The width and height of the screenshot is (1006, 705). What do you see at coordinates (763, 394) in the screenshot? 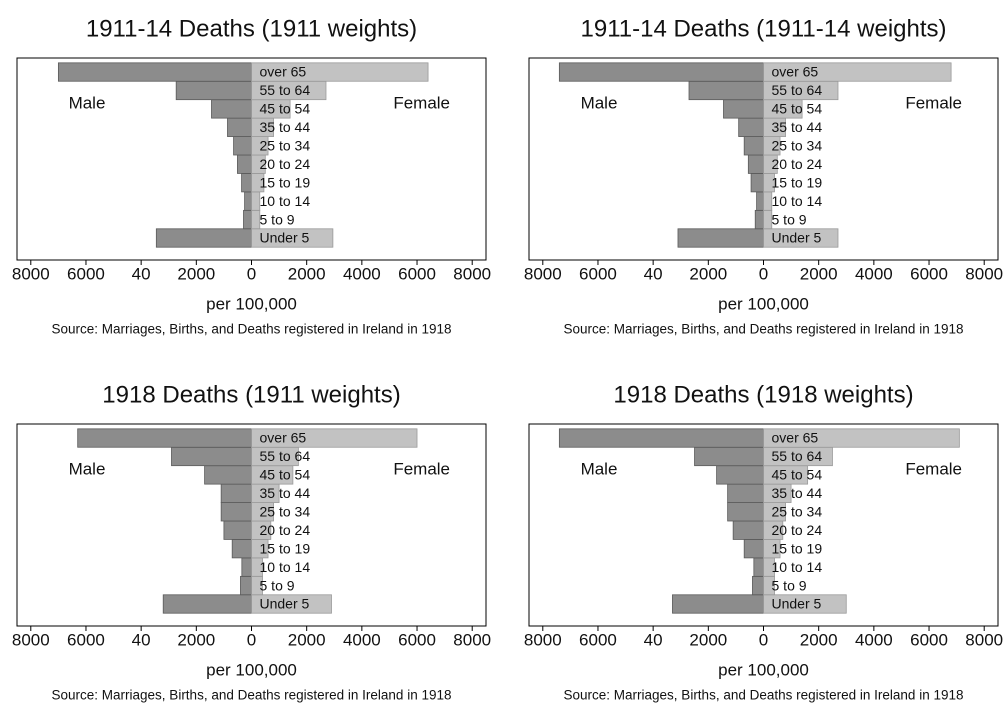
I see `chart-title: 1918 Deaths (1918 weights)` at bounding box center [763, 394].